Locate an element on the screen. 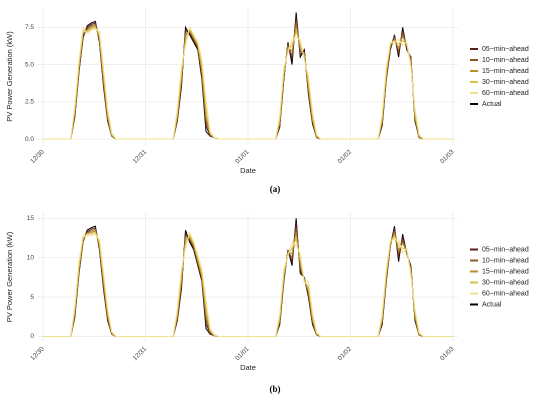 Image resolution: width=550 pixels, height=400 pixels. y-tick-label: 5 is located at coordinates (32, 297).